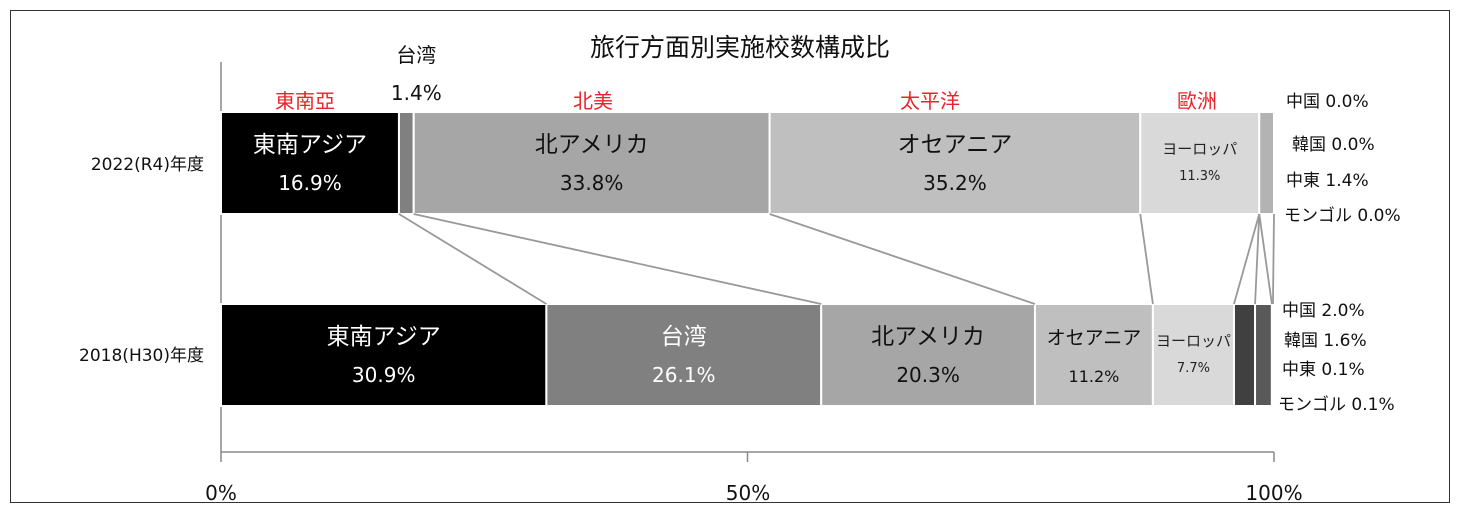 This screenshot has height=513, width=1462. What do you see at coordinates (930, 101) in the screenshot?
I see `region-label-2: 太平洋` at bounding box center [930, 101].